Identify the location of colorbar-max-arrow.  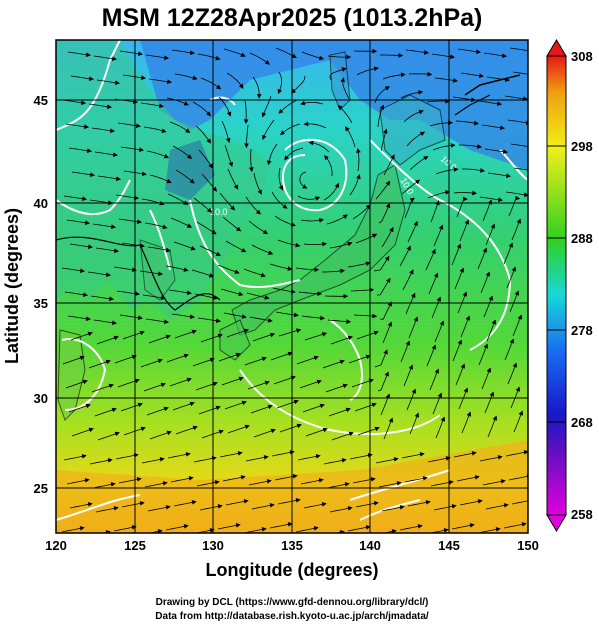
(556, 48).